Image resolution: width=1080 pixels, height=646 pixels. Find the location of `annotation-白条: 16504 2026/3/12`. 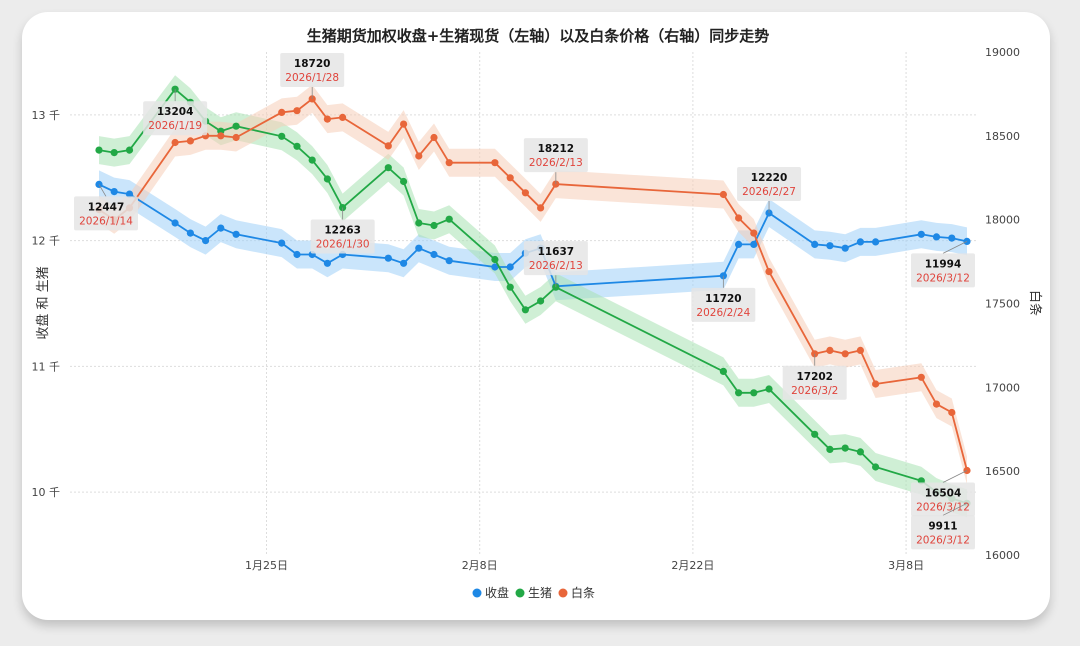

annotation-白条: 16504 2026/3/12 is located at coordinates (943, 493).